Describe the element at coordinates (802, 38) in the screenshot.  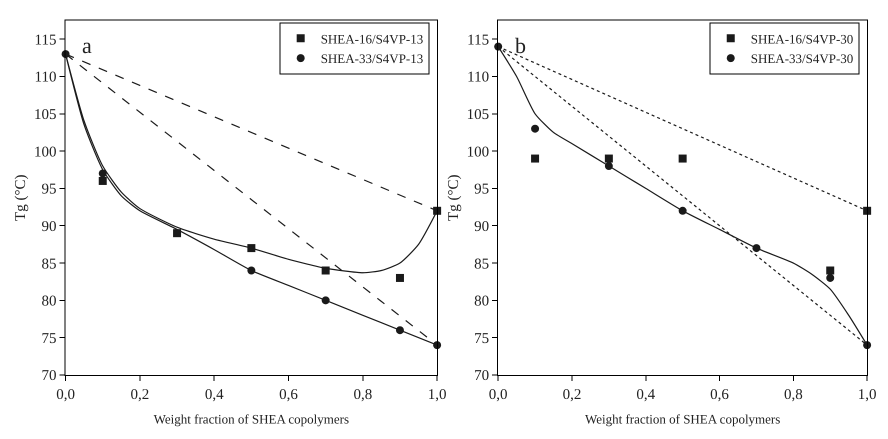
I see `legend-label: SHEA-16/S4VP-30` at that location.